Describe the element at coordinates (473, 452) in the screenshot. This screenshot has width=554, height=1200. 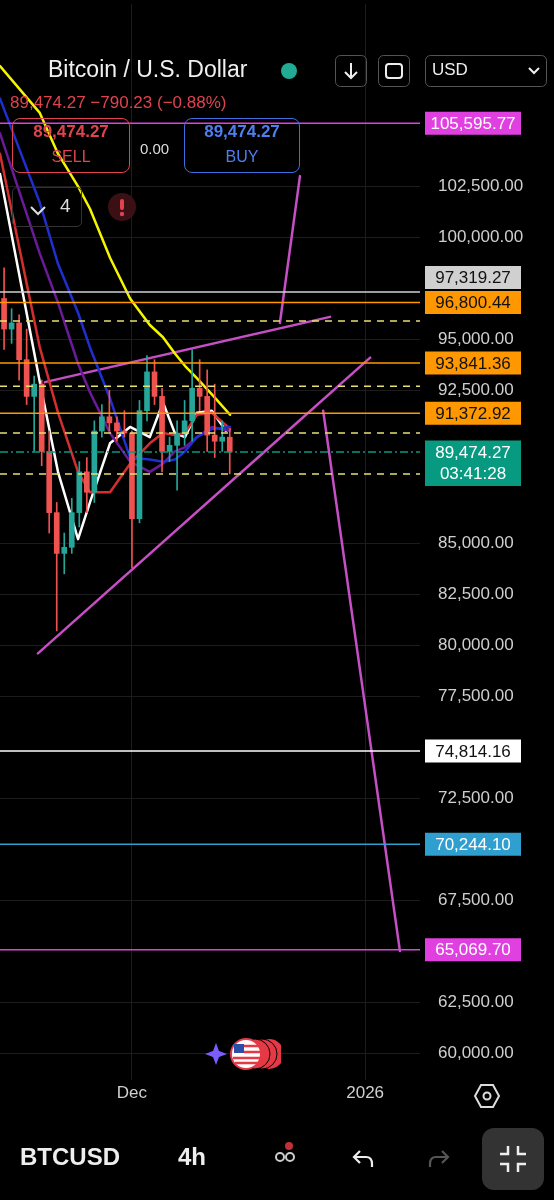
I see `ref-line-label: 89,474.27` at that location.